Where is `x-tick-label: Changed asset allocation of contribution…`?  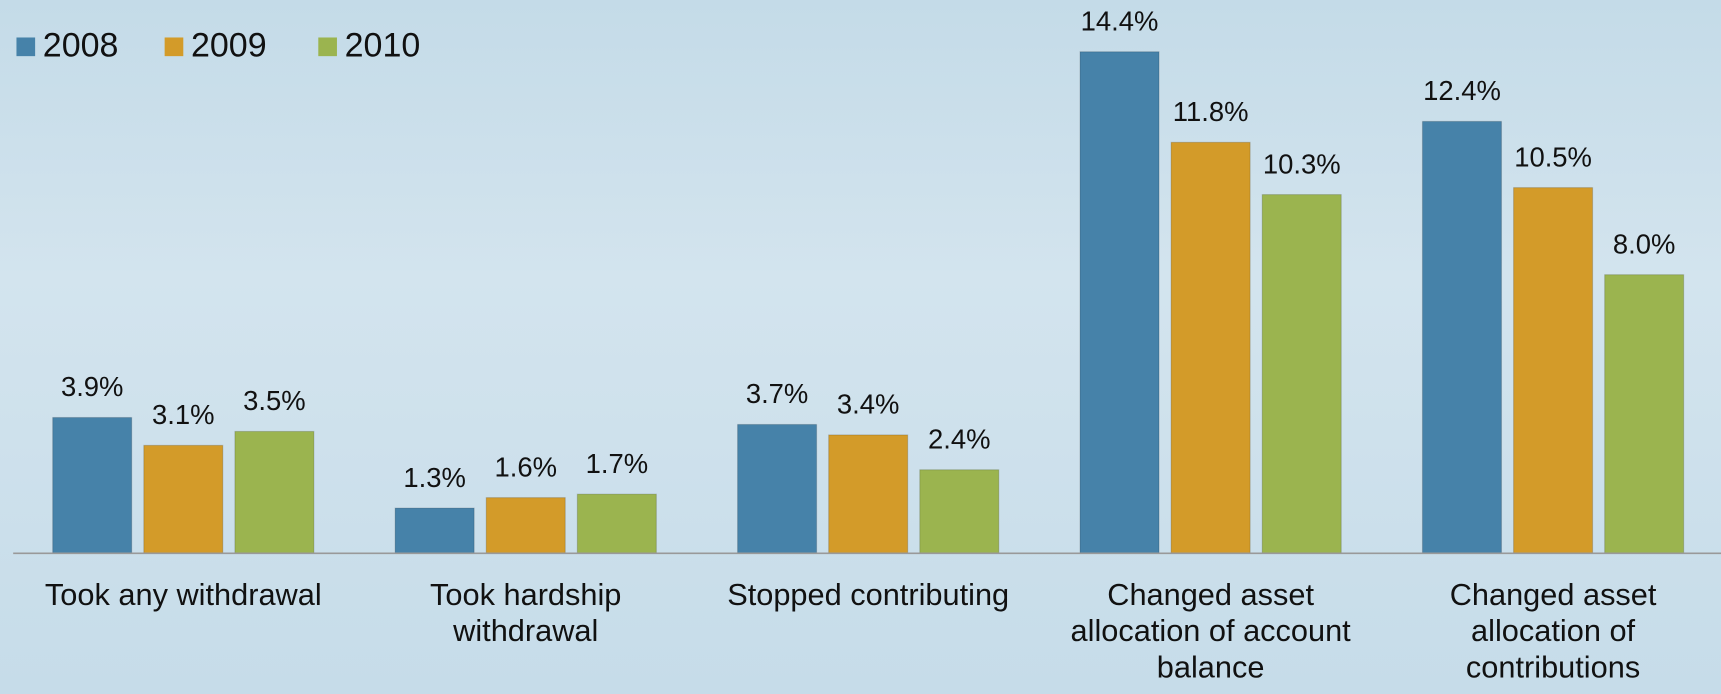
x-tick-label: Changed asset allocation of contribution… is located at coordinates (1553, 630).